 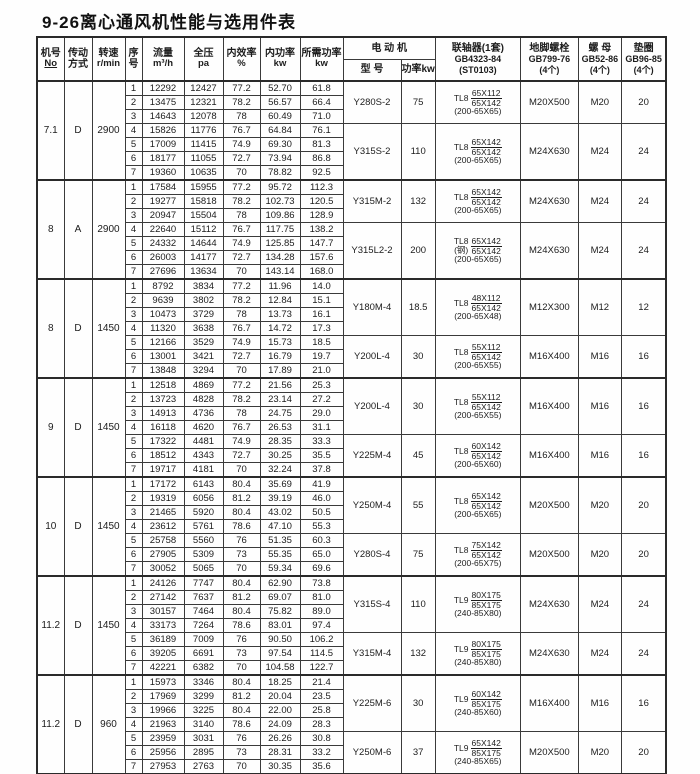 What do you see at coordinates (321, 696) in the screenshot?
I see `cell-required-power: 23.5` at bounding box center [321, 696].